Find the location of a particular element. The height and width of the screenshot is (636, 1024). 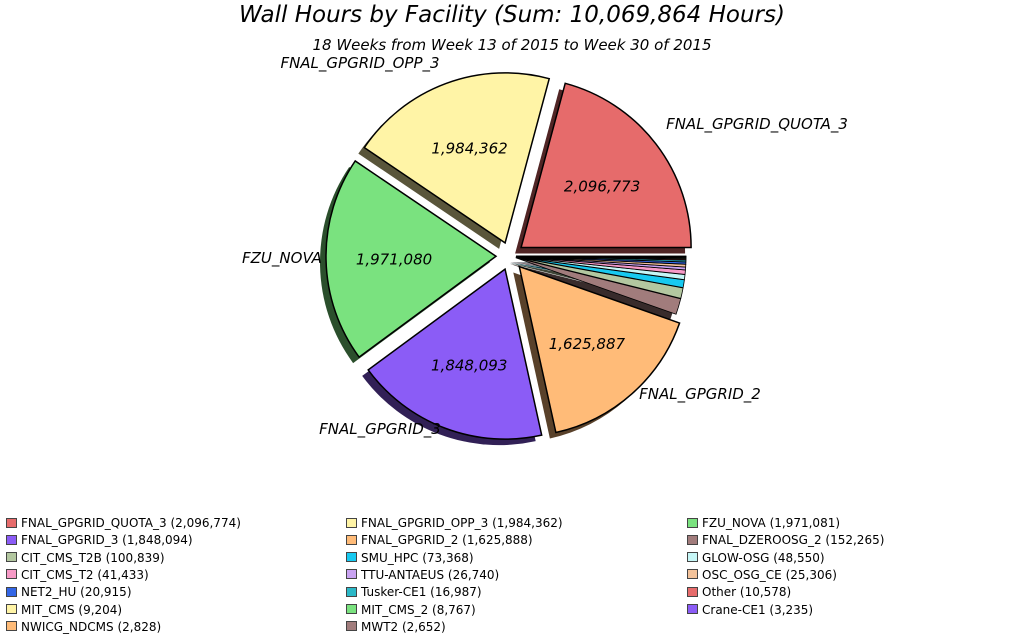

legend-item: MWT2 (2,652) is located at coordinates (396, 627).